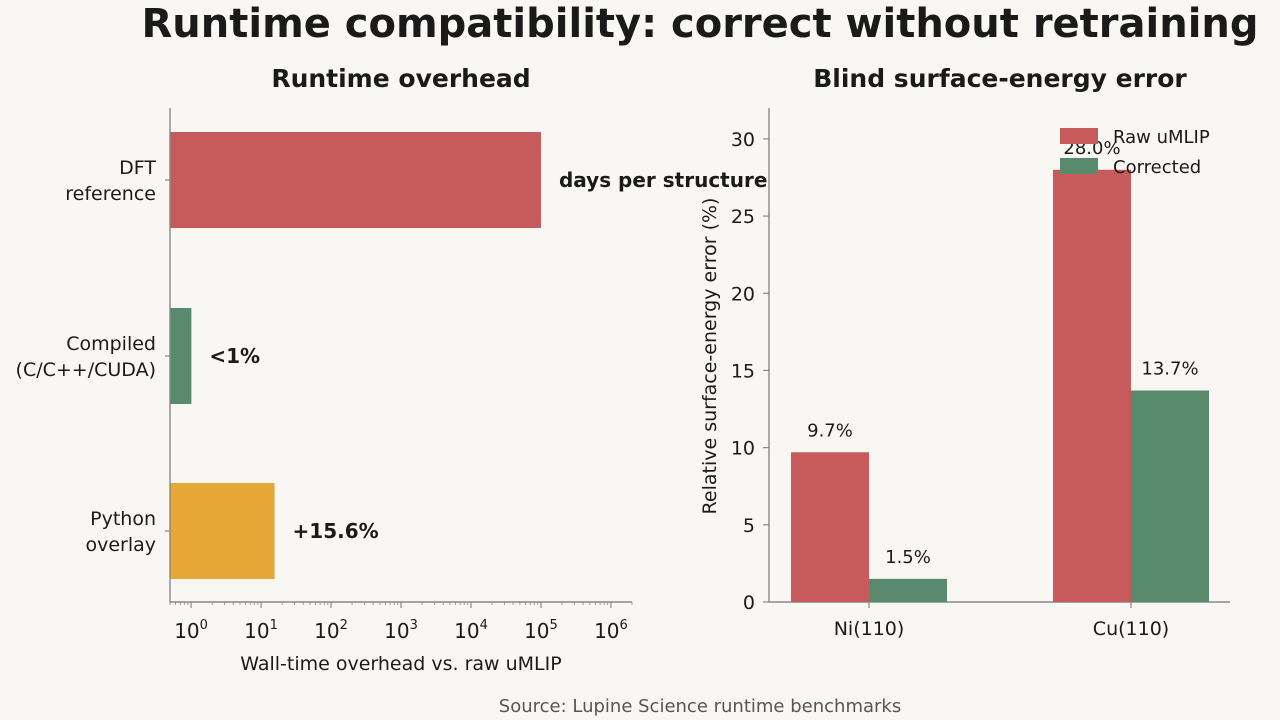 The height and width of the screenshot is (720, 1280). Describe the element at coordinates (830, 430) in the screenshot. I see `bar-value-label: 9.7%` at that location.